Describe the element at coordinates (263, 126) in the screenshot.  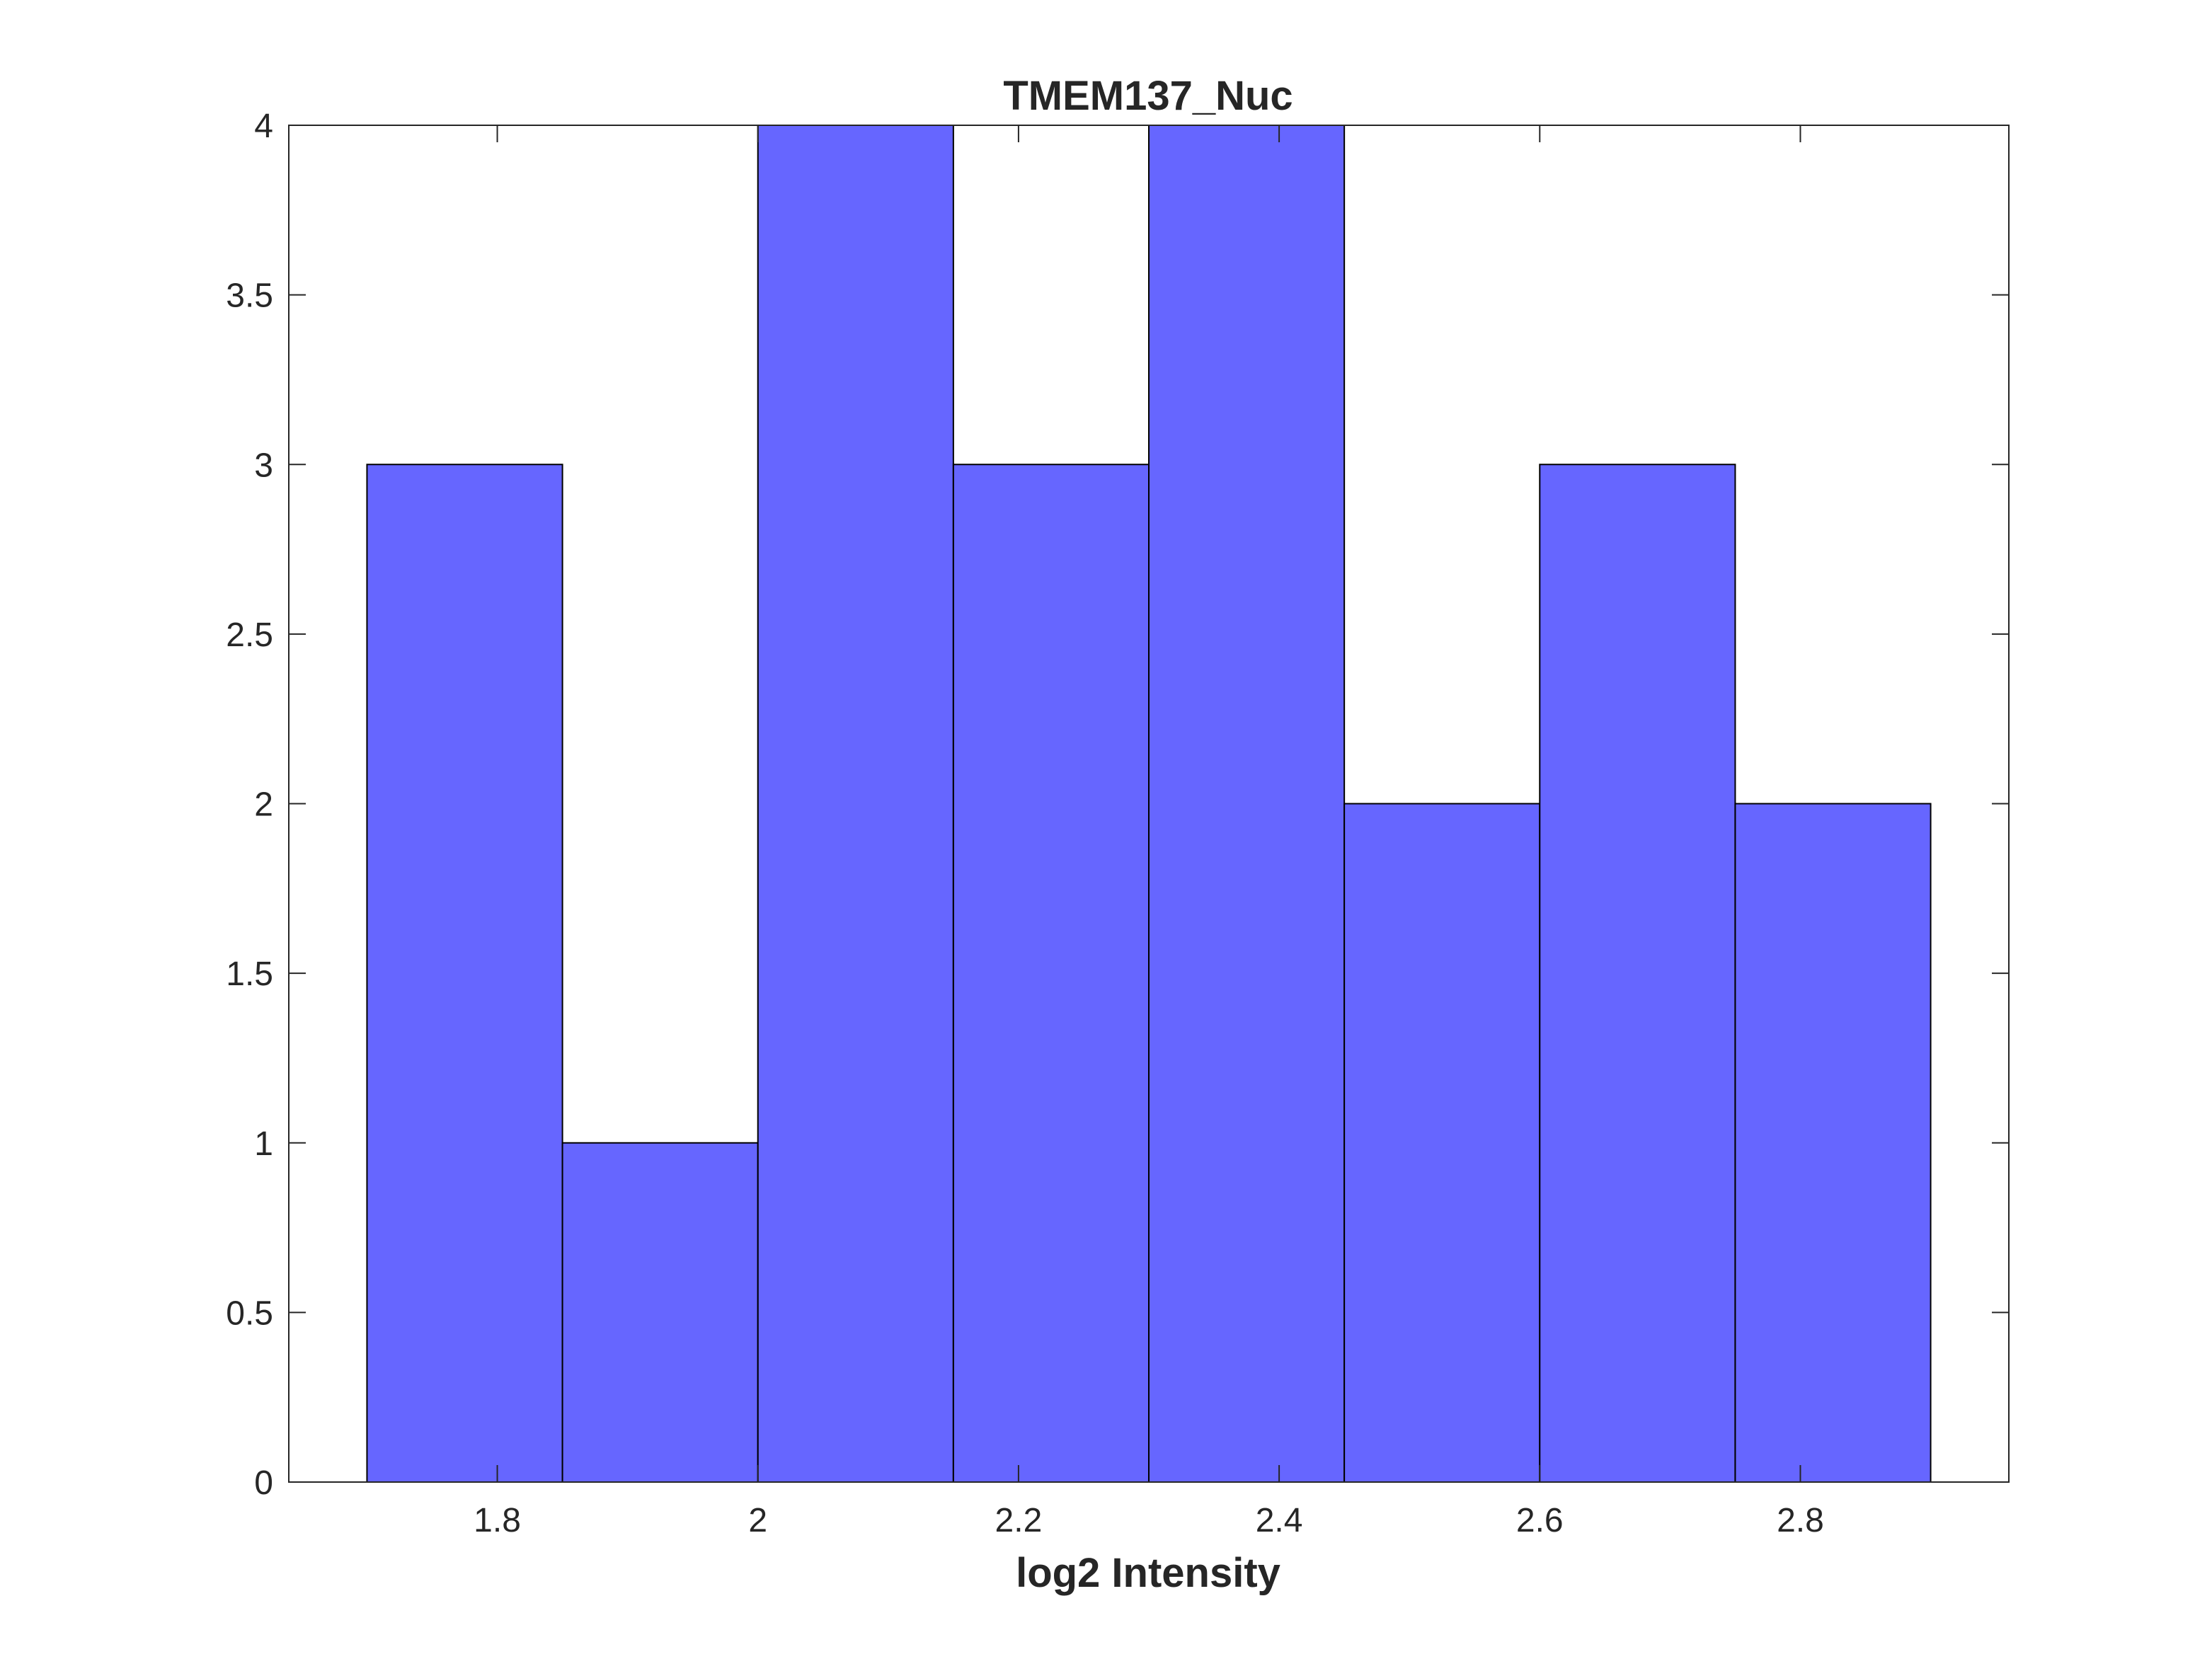
I see `y-tick-label: 4` at that location.